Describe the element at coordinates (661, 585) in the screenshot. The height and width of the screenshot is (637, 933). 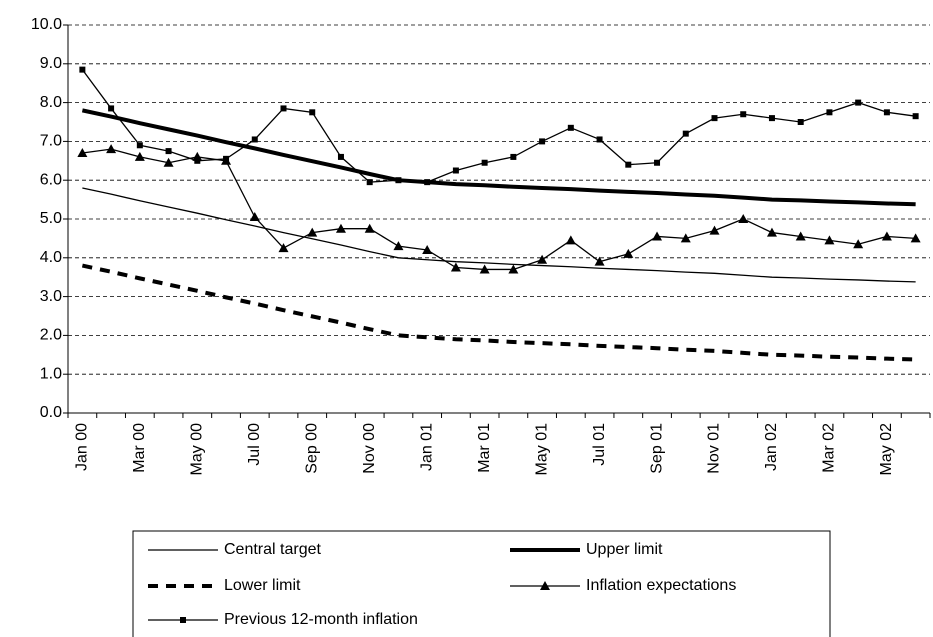
I see `legend-label: Inflation expectations` at that location.